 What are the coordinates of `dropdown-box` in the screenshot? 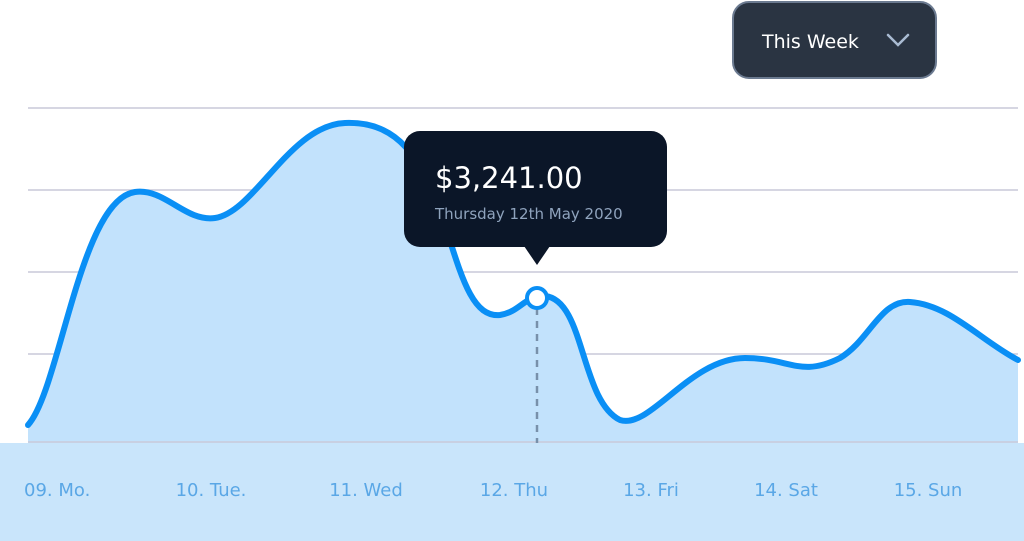 It's located at (834, 40).